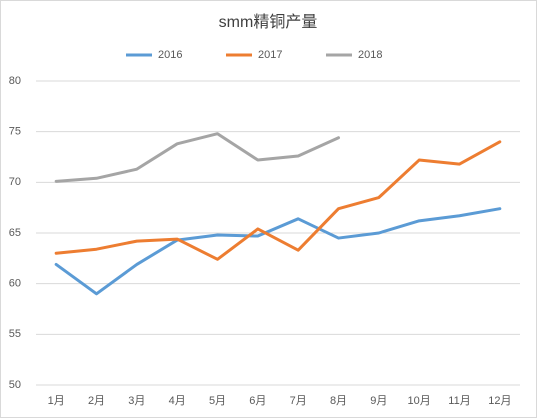 This screenshot has width=537, height=418. I want to click on y-tick-label: 80, so click(15, 81).